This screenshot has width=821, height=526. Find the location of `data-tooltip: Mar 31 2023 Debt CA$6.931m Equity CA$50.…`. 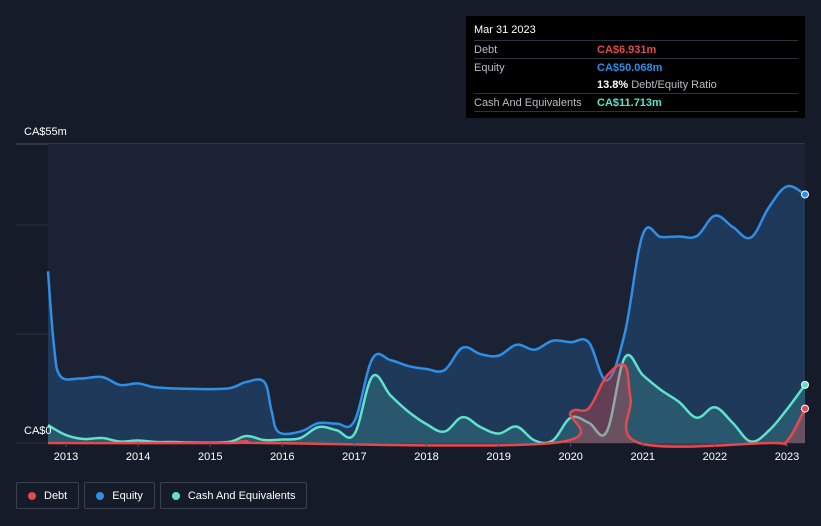

data-tooltip: Mar 31 2023 Debt CA$6.931m Equity CA$50.… is located at coordinates (635, 67).